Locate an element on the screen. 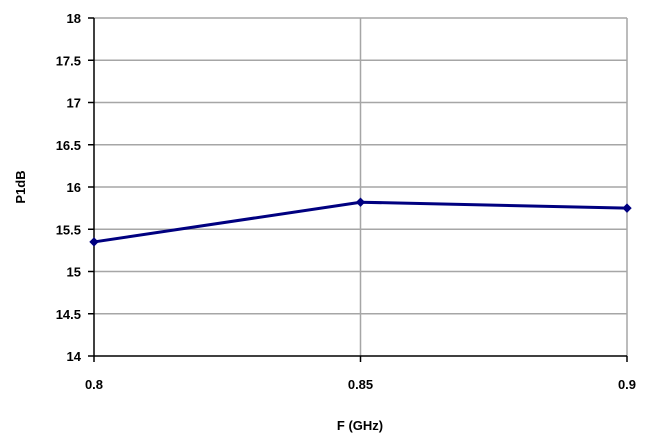  y-tick-label: 18 is located at coordinates (74, 18).